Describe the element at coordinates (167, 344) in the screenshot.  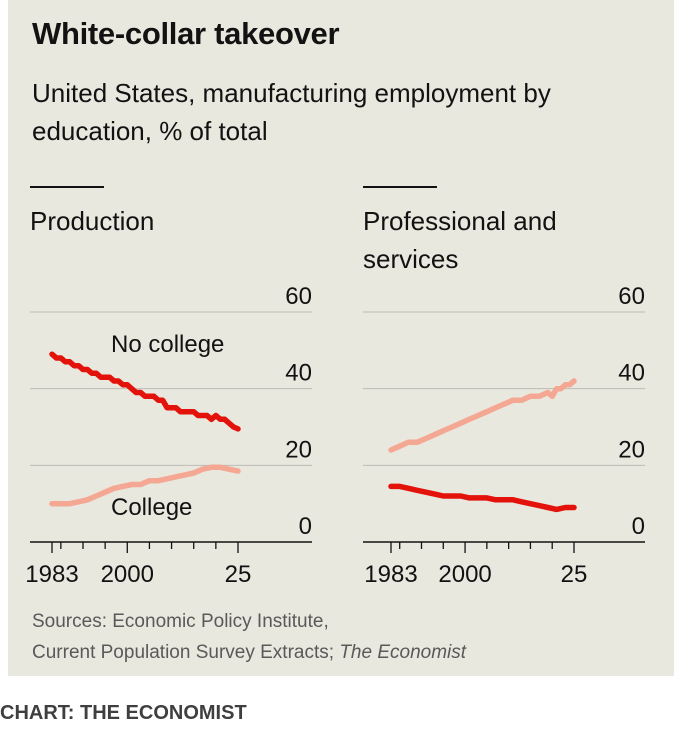
I see `series-label: No college` at that location.